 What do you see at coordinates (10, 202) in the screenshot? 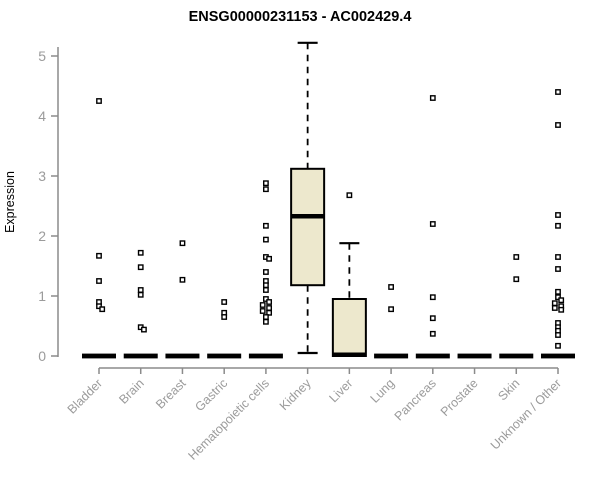
I see `y-axis-label: Expression` at bounding box center [10, 202].